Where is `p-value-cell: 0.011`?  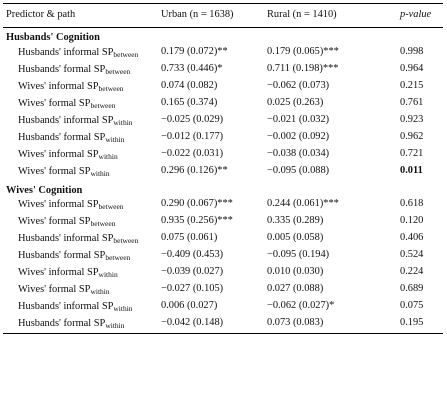 p-value-cell: 0.011 is located at coordinates (411, 170).